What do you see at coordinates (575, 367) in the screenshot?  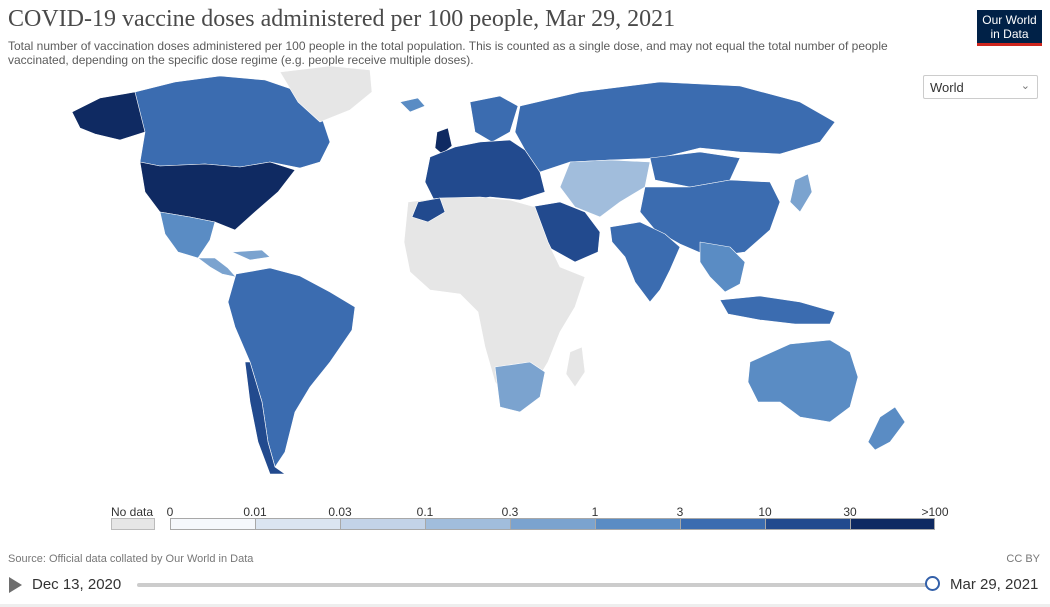 I see `region-madagascar` at bounding box center [575, 367].